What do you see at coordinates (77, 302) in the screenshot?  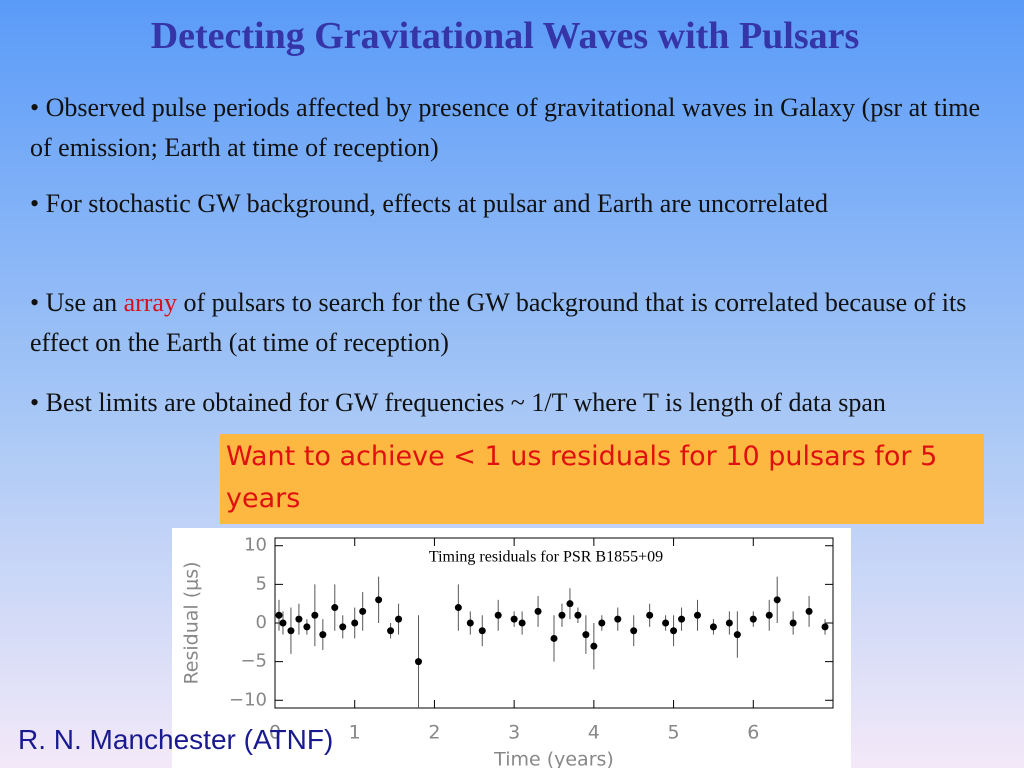 I see `bullet-text: • Use an` at bounding box center [77, 302].